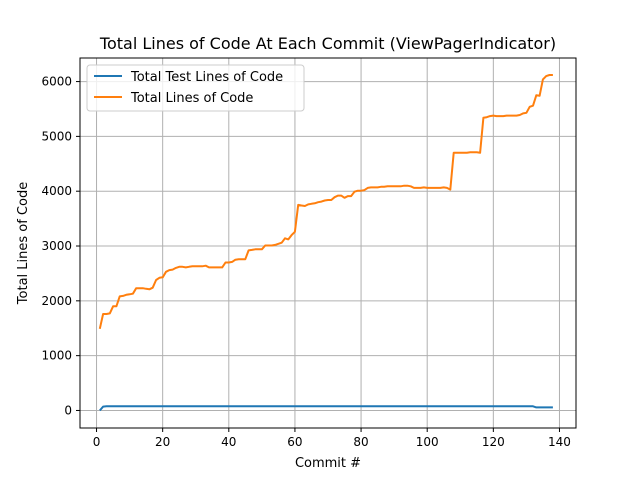 This screenshot has height=480, width=640. I want to click on series-line-test-loc, so click(326, 408).